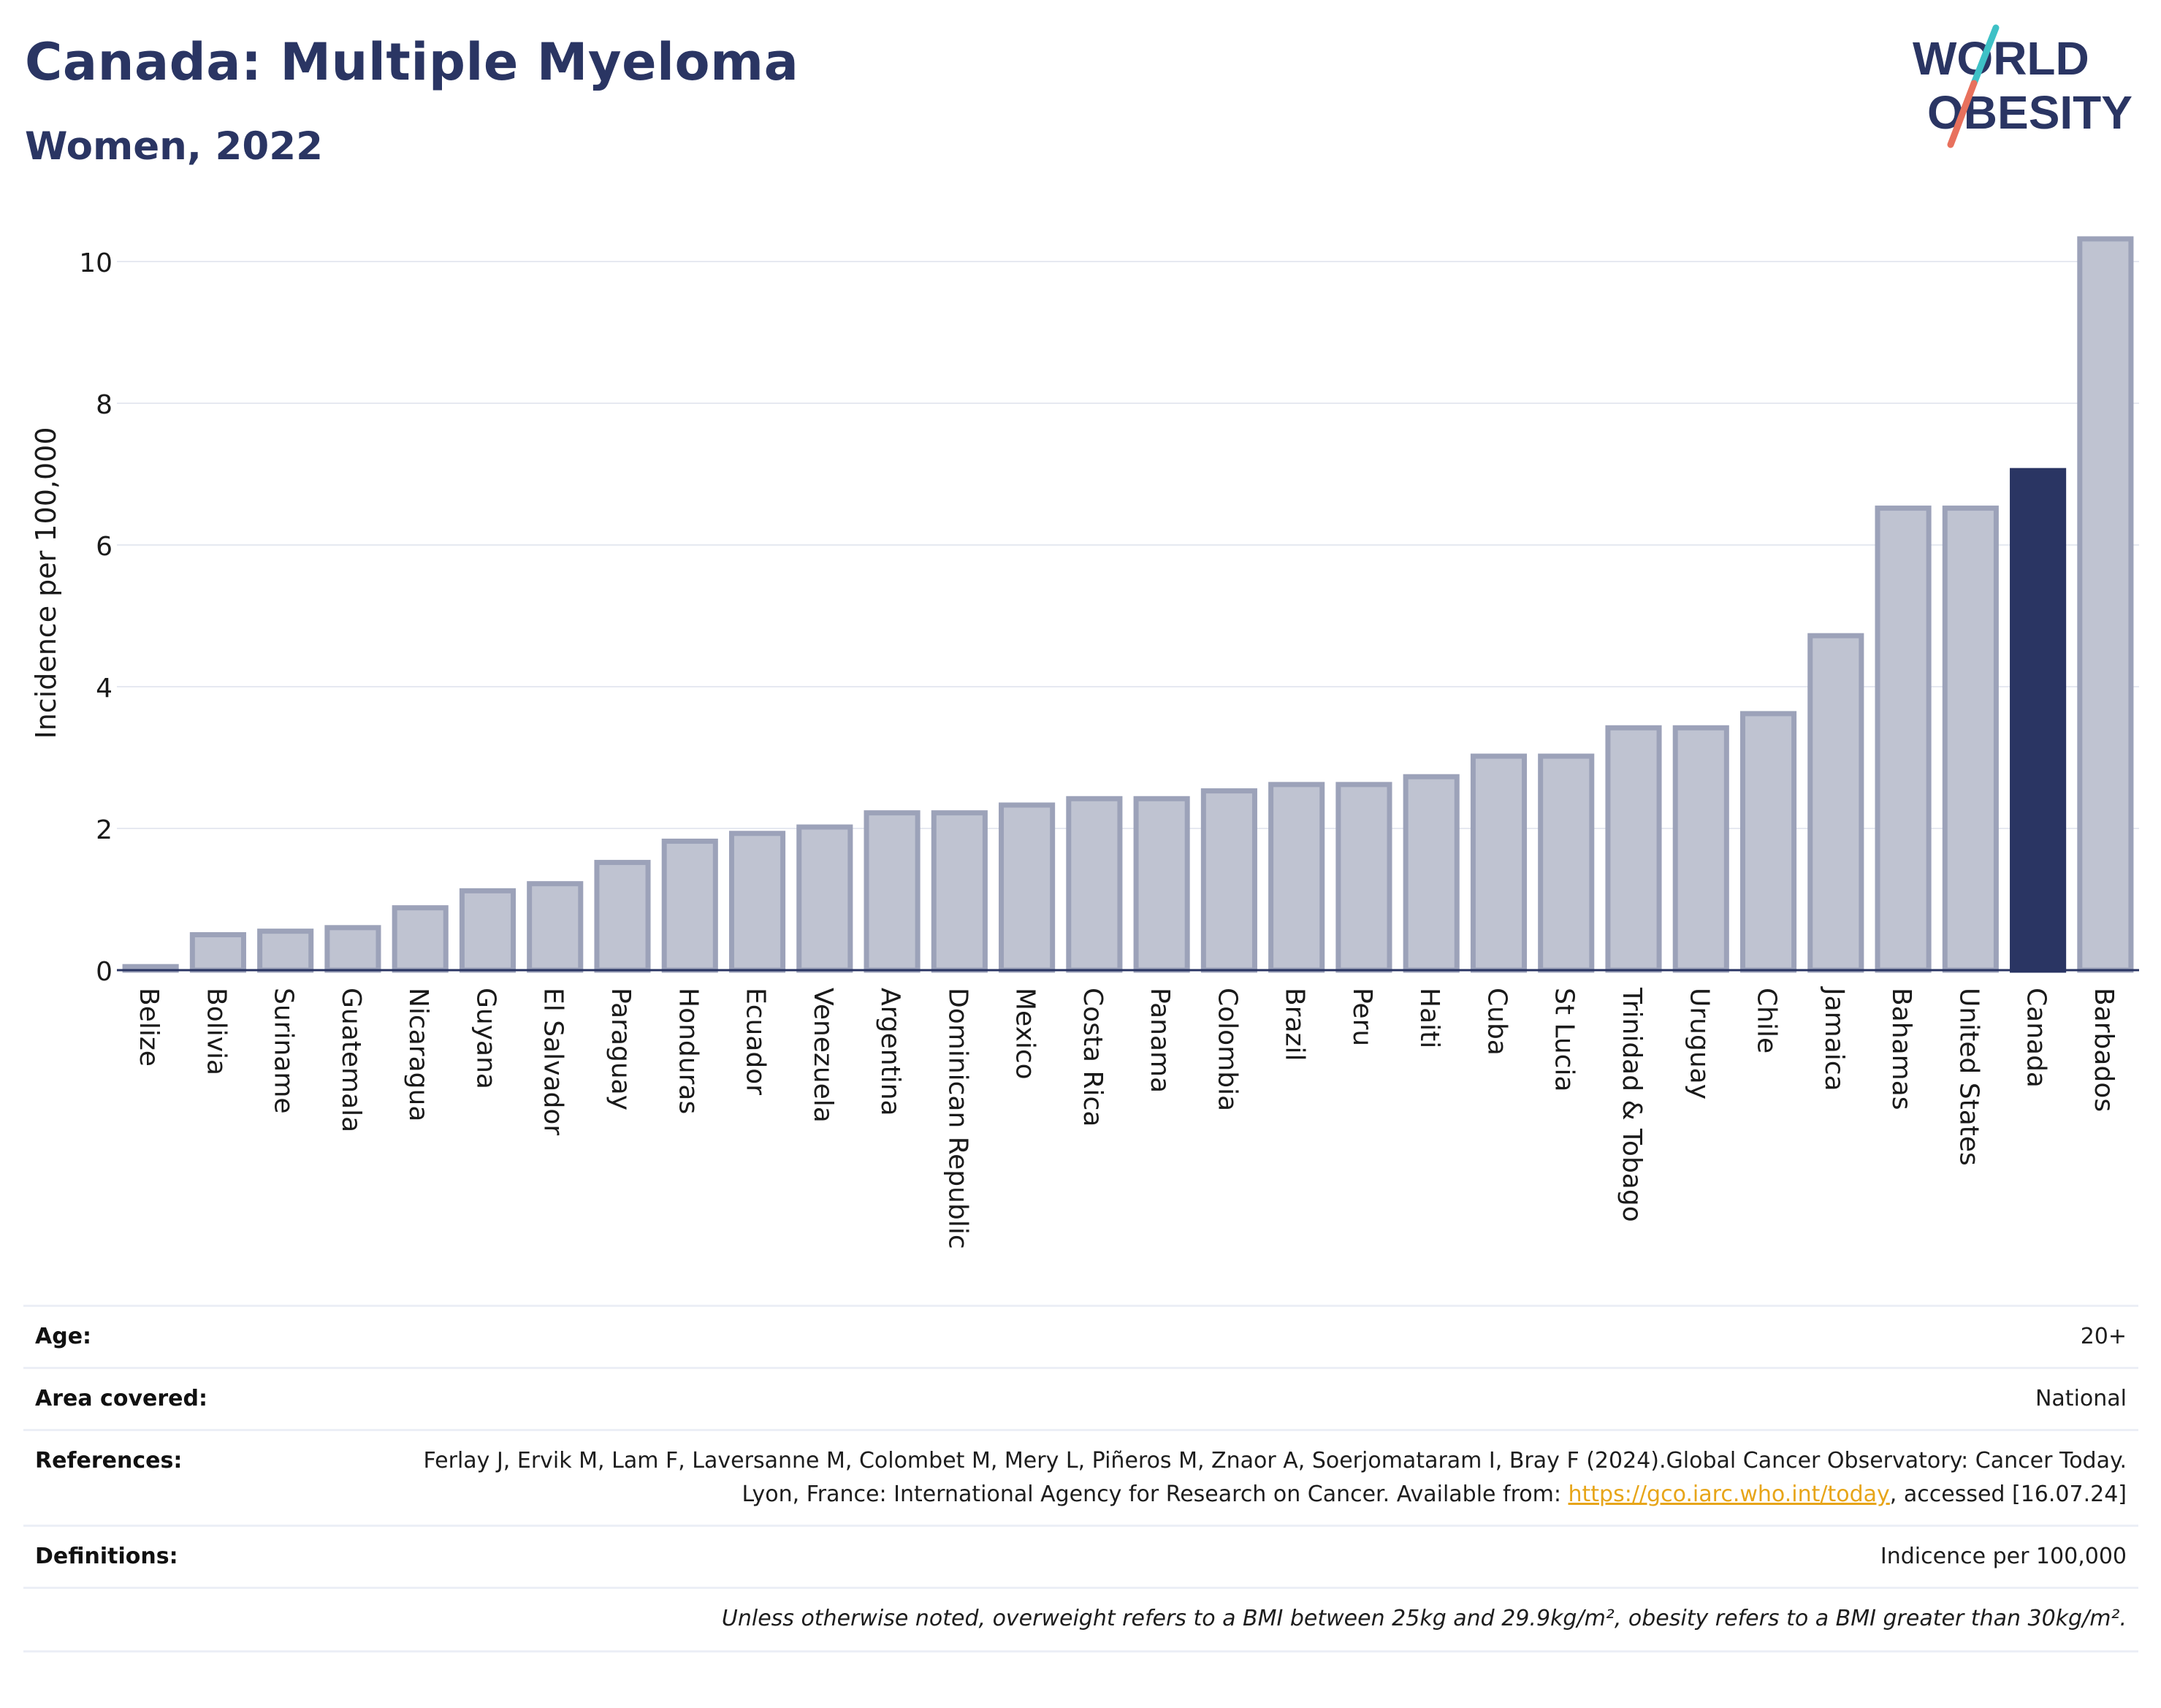 This screenshot has height=1708, width=2161. What do you see at coordinates (352, 949) in the screenshot?
I see `bar-guatemala` at bounding box center [352, 949].